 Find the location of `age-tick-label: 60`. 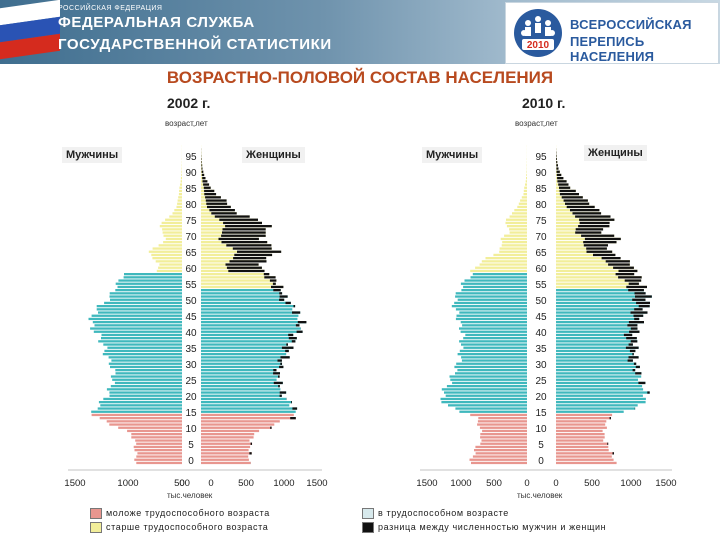

age-tick-label: 60 is located at coordinates (541, 269).